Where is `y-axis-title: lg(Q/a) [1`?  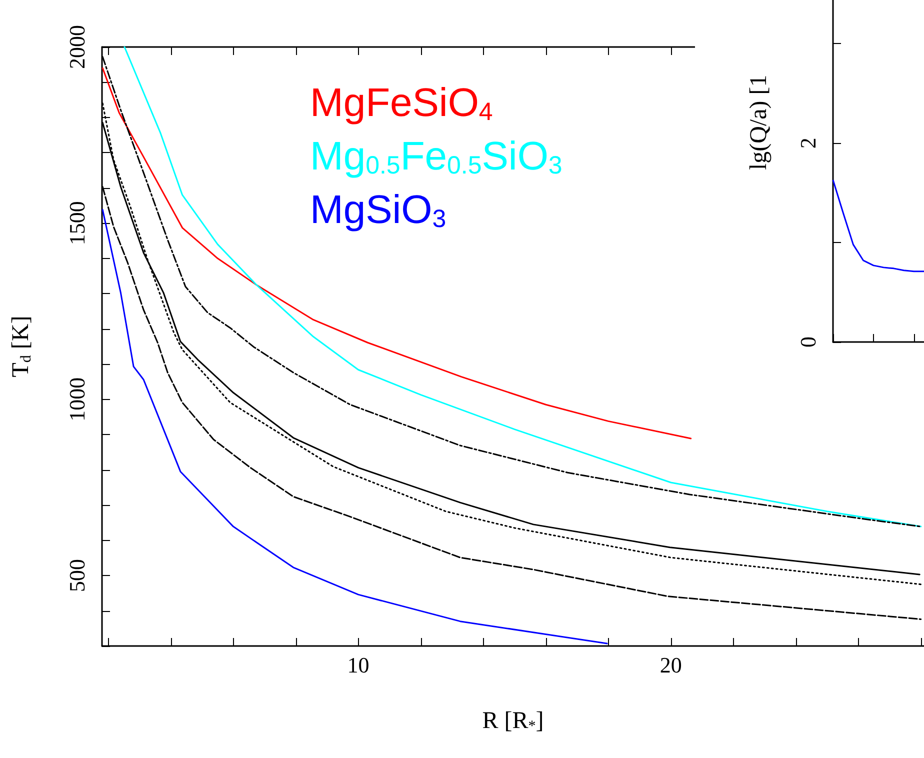 y-axis-title: lg(Q/a) [1 is located at coordinates (759, 122).